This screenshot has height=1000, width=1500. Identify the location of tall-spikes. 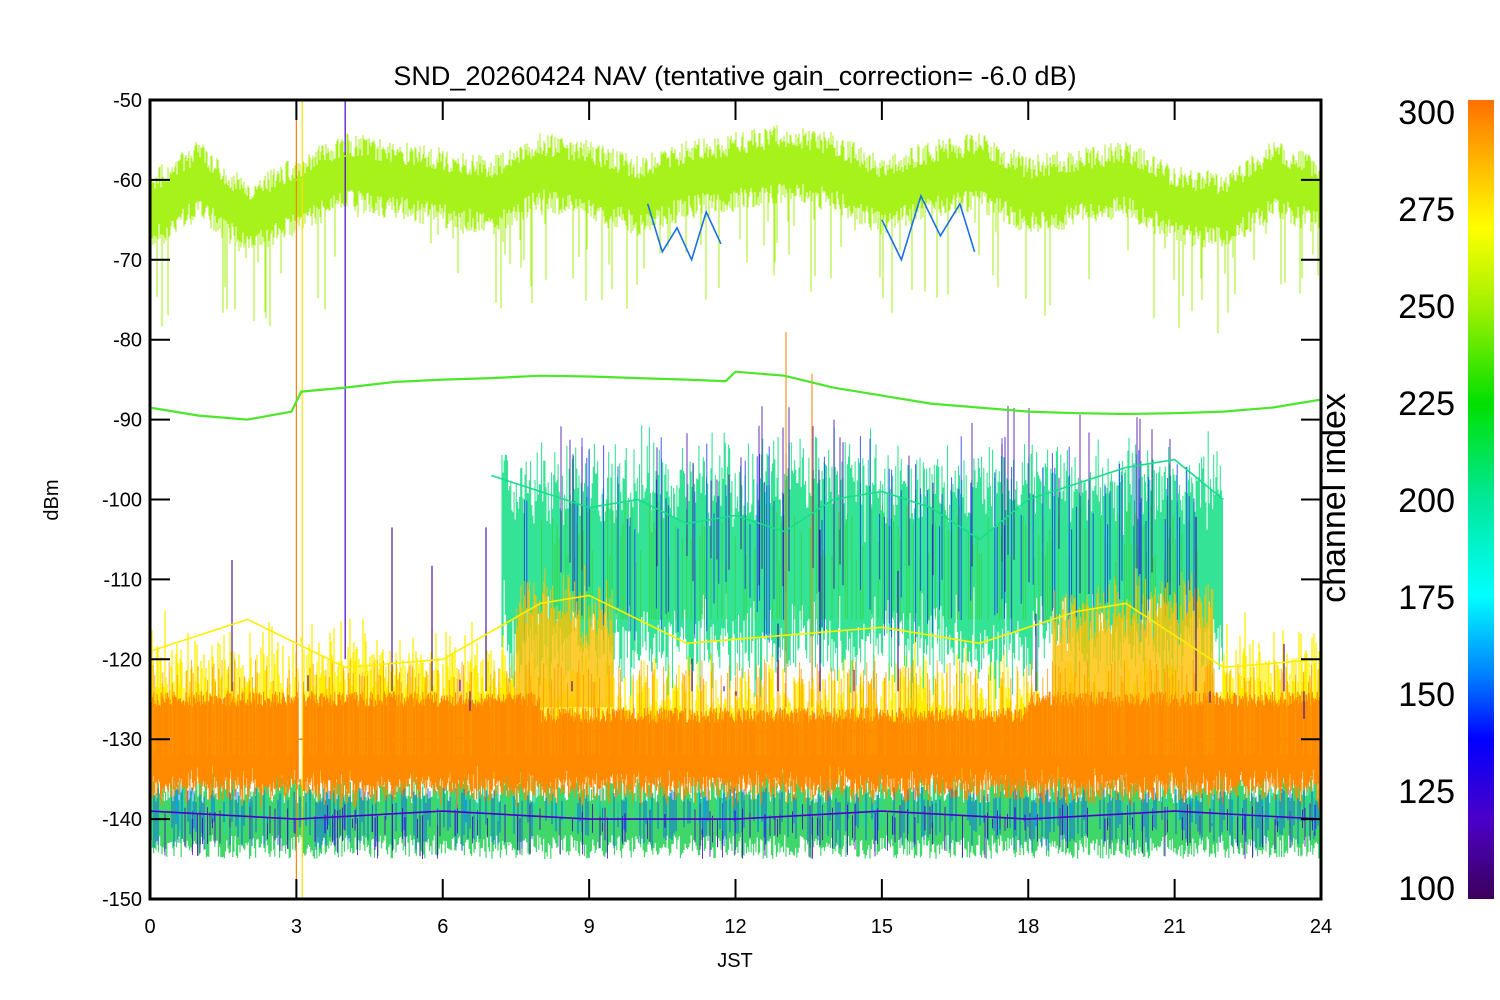
(768, 617).